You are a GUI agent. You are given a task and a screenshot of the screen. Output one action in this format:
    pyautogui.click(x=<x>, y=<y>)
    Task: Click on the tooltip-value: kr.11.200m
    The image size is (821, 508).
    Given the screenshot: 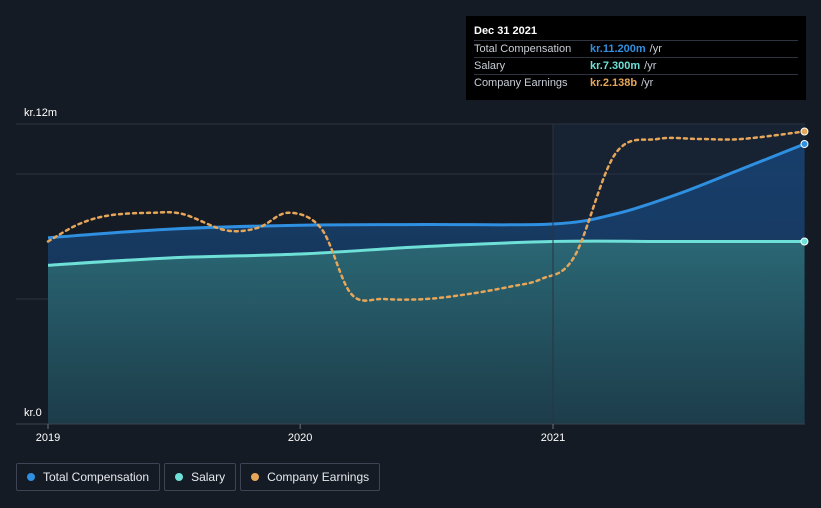 What is the action you would take?
    pyautogui.click(x=618, y=49)
    